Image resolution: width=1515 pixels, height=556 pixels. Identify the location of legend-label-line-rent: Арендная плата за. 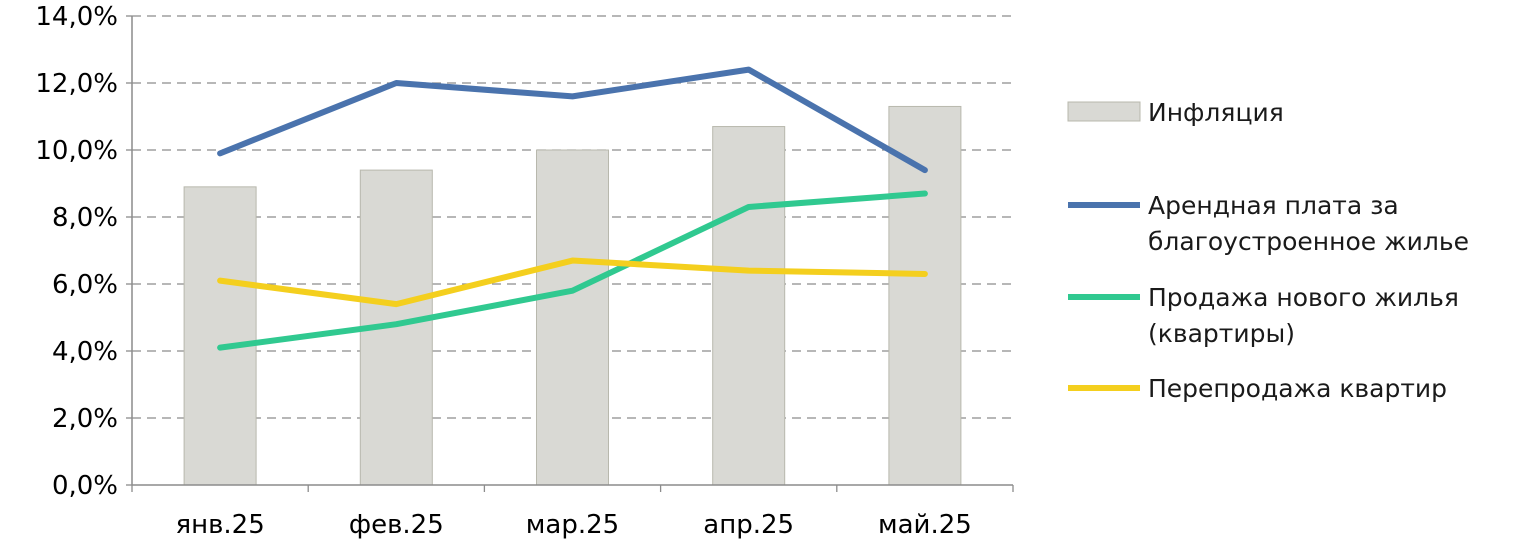
(1273, 205).